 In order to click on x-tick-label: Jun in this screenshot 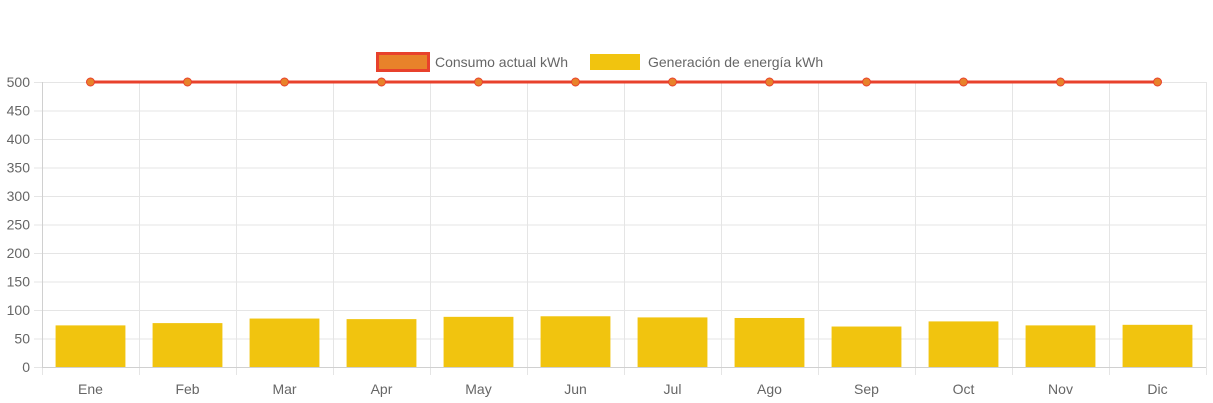, I will do `click(575, 389)`.